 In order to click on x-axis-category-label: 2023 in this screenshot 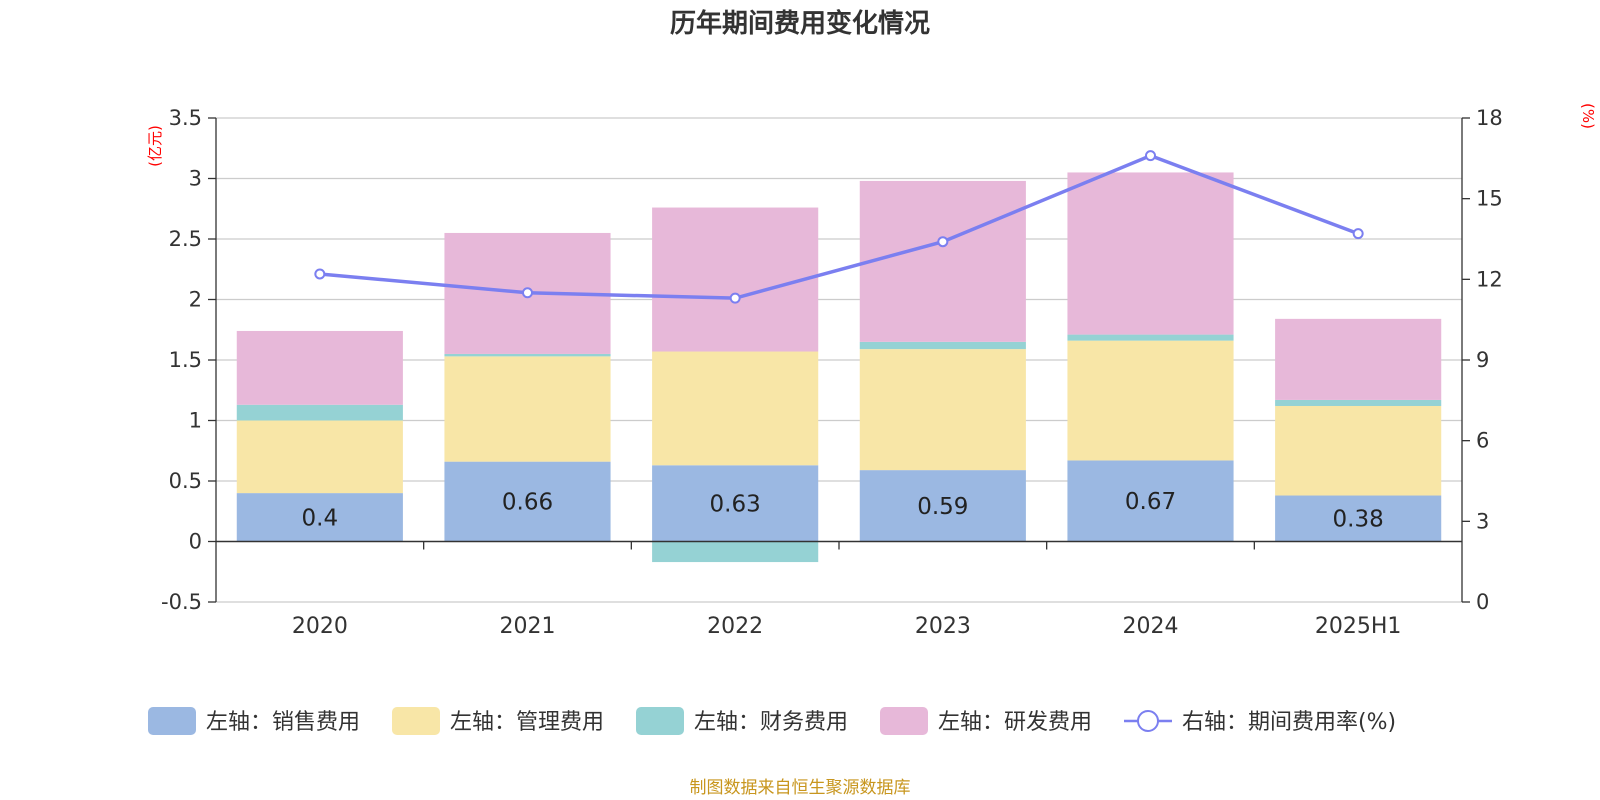, I will do `click(943, 626)`.